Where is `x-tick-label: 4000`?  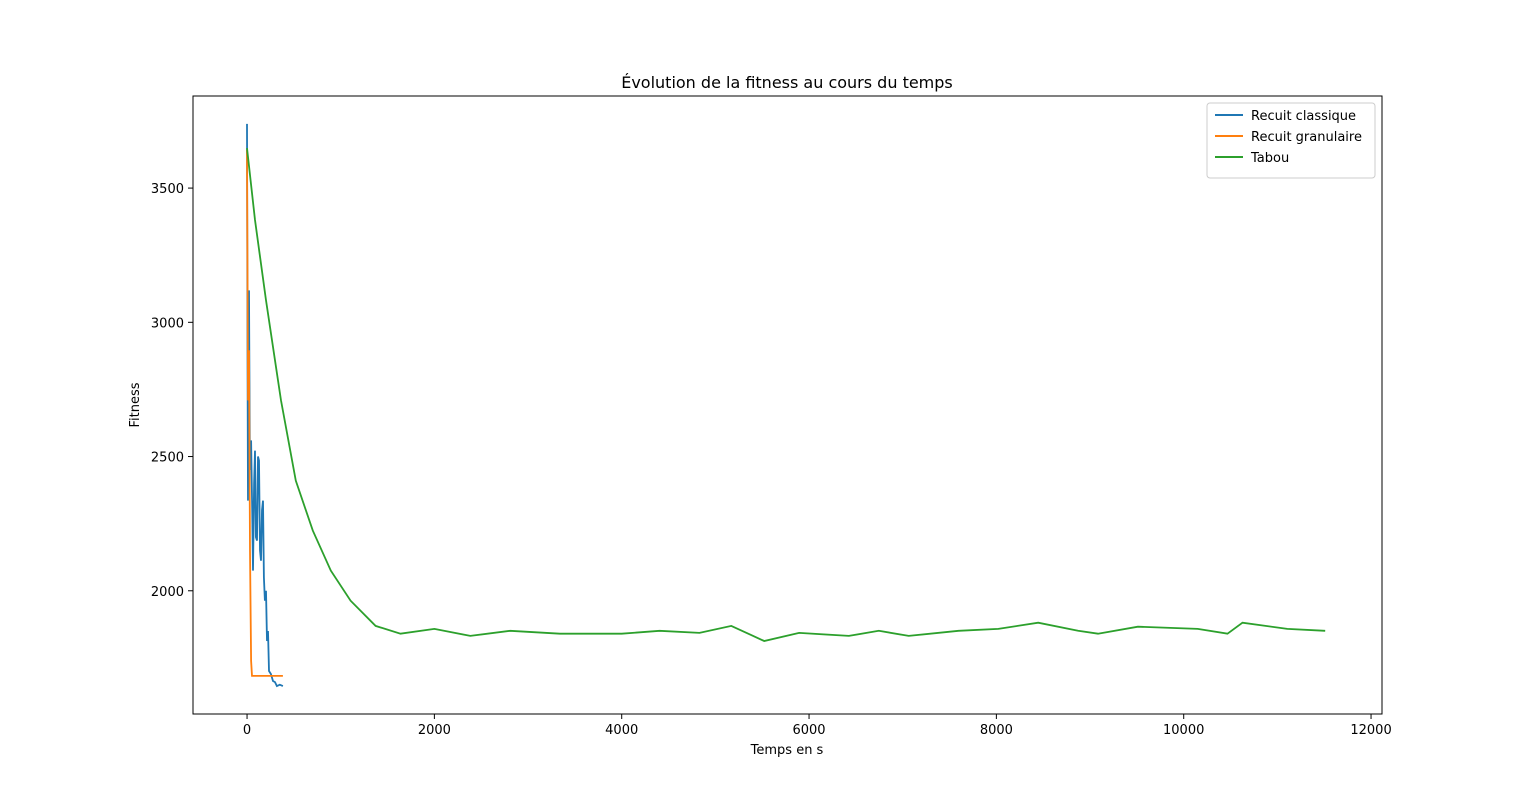 x-tick-label: 4000 is located at coordinates (621, 730).